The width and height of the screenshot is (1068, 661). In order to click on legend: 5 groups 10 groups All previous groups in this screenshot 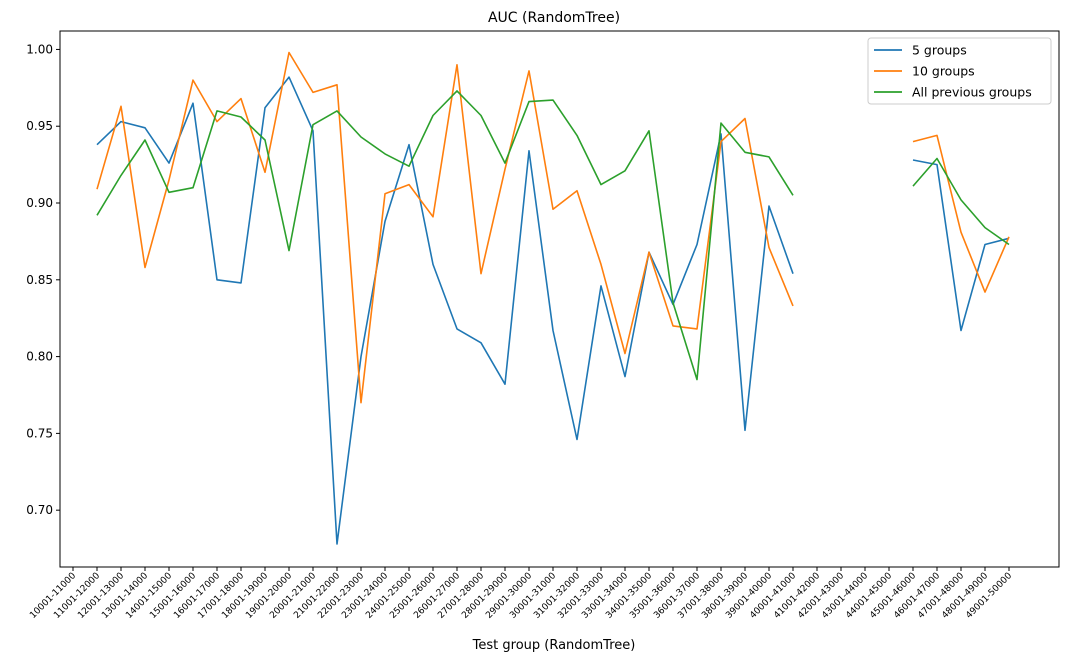, I will do `click(959, 71)`.